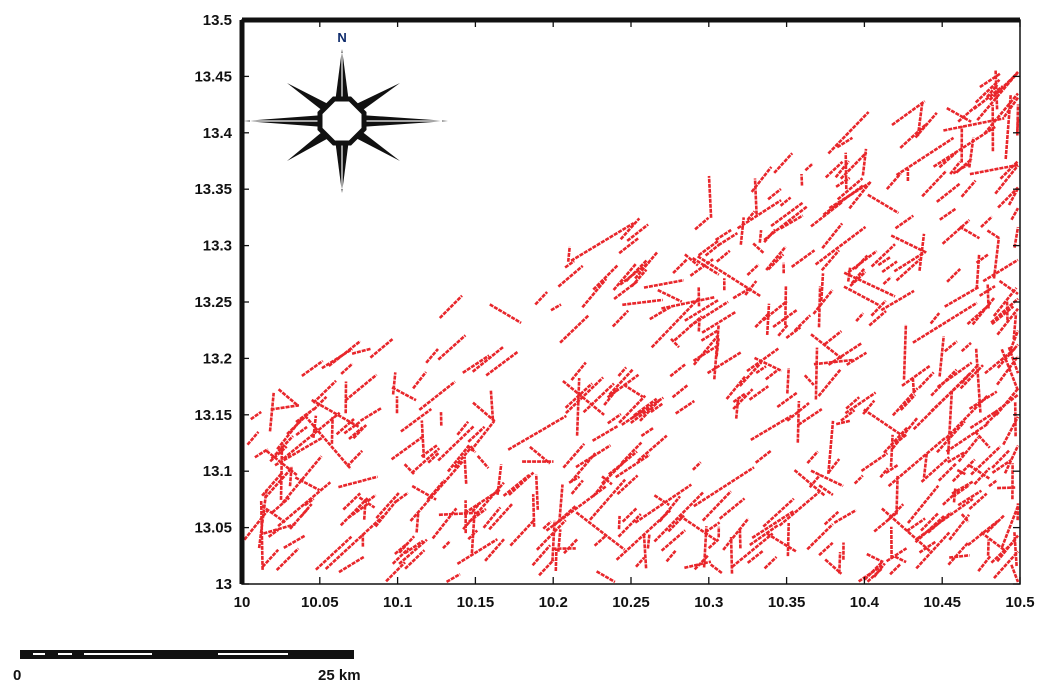 The image size is (1041, 682). What do you see at coordinates (217, 20) in the screenshot?
I see `y-tick-label: 13.5` at bounding box center [217, 20].